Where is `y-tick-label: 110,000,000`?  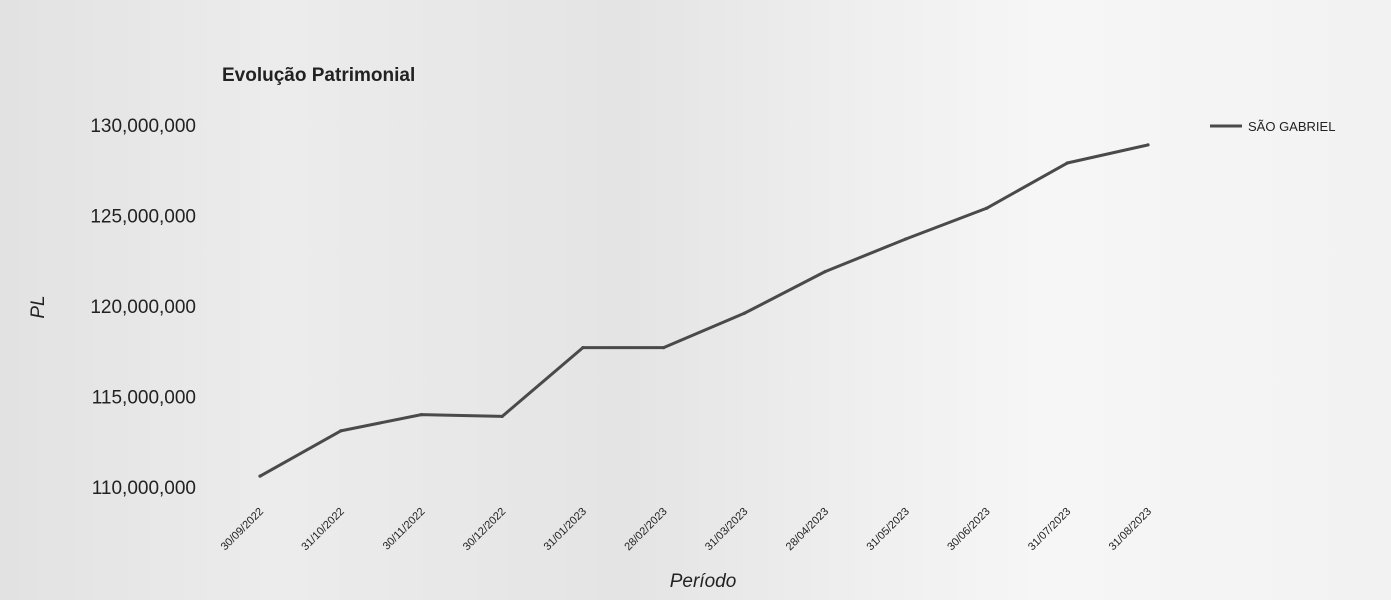
y-tick-label: 110,000,000 is located at coordinates (144, 488).